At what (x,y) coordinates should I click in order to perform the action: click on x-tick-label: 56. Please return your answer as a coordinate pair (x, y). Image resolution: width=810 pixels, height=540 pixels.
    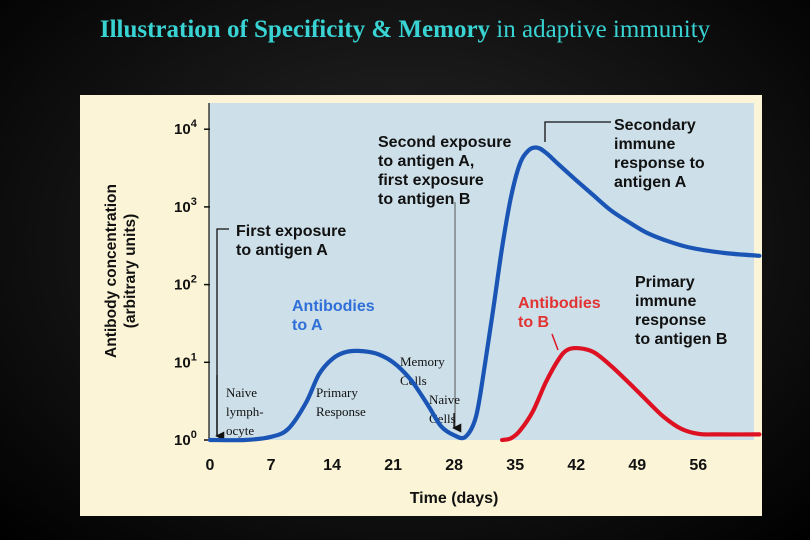
    Looking at the image, I should click on (698, 465).